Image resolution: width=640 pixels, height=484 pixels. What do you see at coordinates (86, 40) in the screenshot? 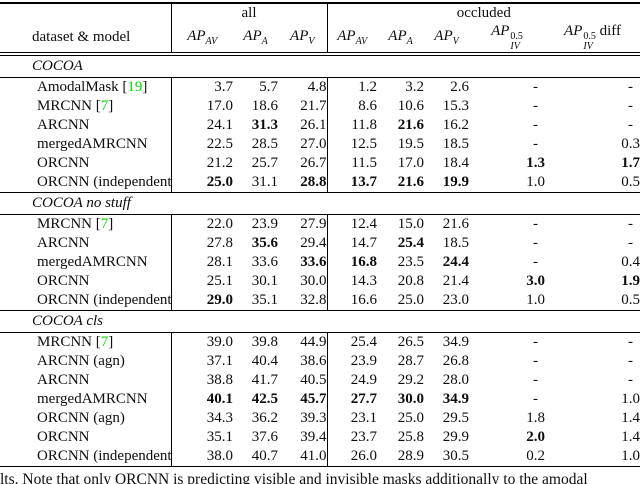
I see `corner-label: dataset & model` at bounding box center [86, 40].